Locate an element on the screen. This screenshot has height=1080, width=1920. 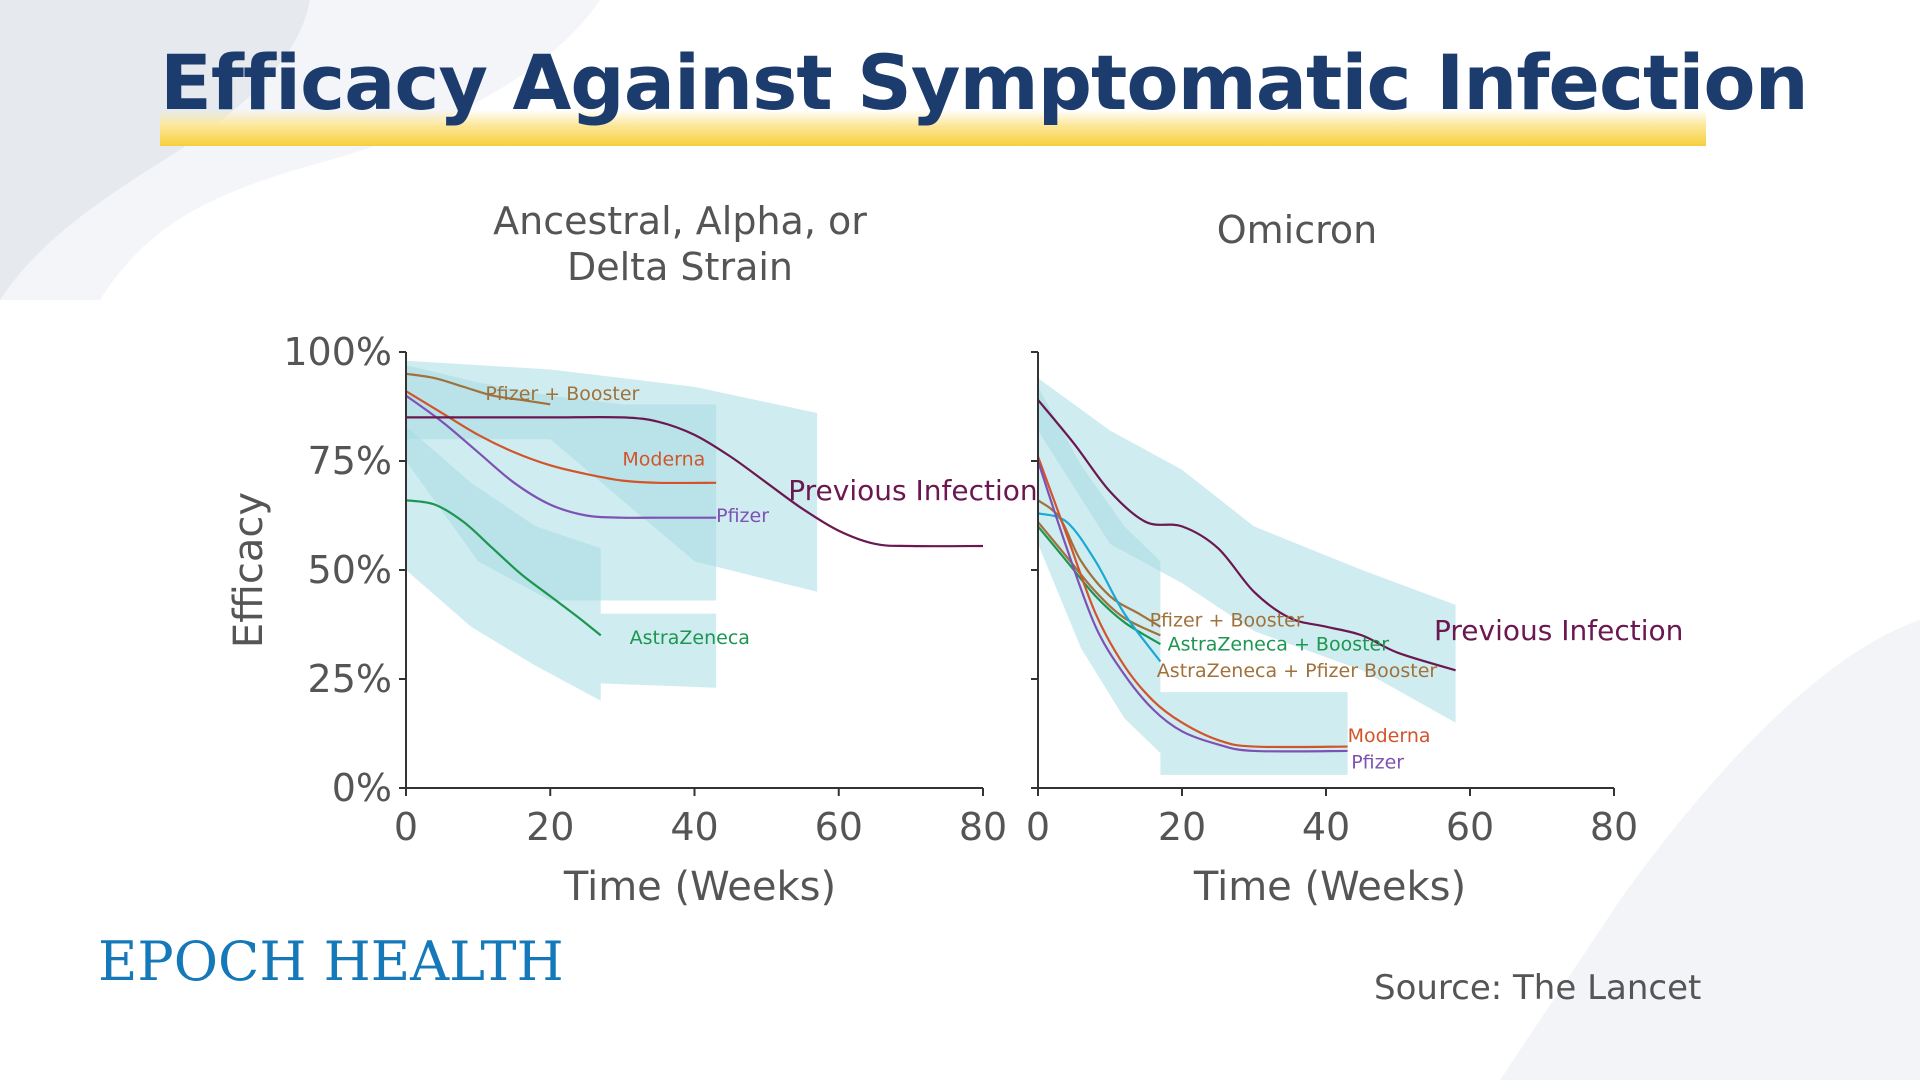
line-blue-series is located at coordinates (1099, 587).